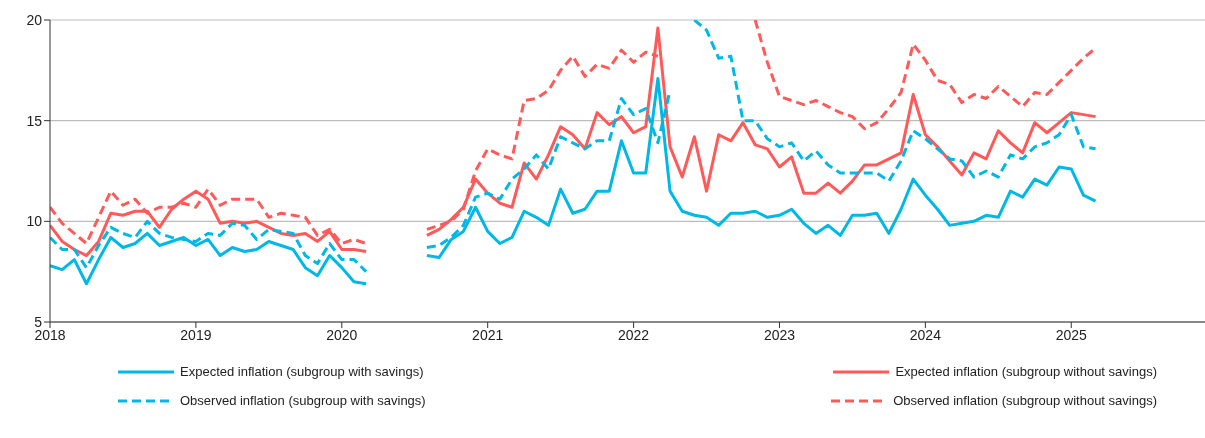 The width and height of the screenshot is (1205, 438). What do you see at coordinates (34, 19) in the screenshot?
I see `y-tick-label: 20` at bounding box center [34, 19].